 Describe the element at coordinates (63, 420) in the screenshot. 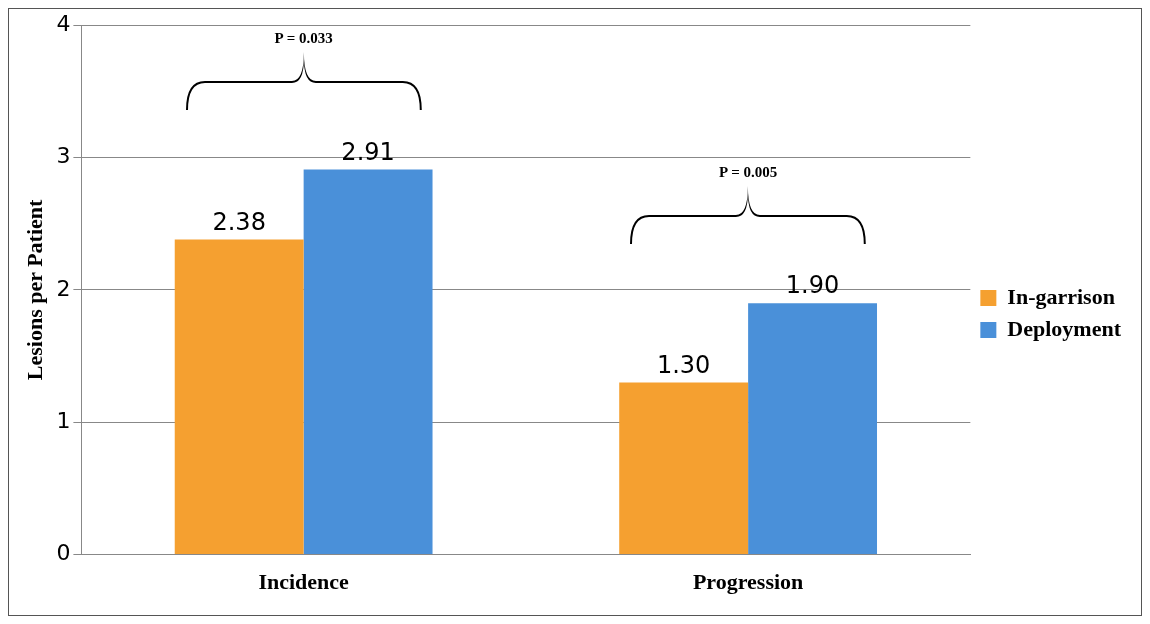

I see `y-tick-label: 1` at that location.